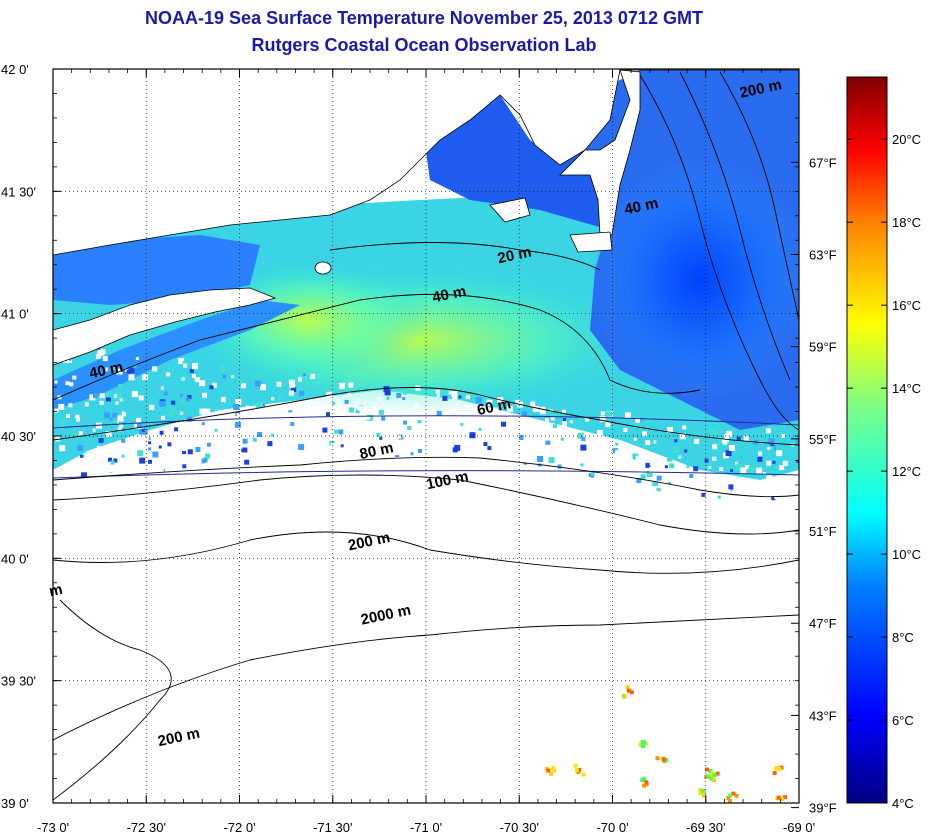 This screenshot has width=928, height=840. Describe the element at coordinates (705, 827) in the screenshot. I see `lon-tick-label: -69 30'` at that location.